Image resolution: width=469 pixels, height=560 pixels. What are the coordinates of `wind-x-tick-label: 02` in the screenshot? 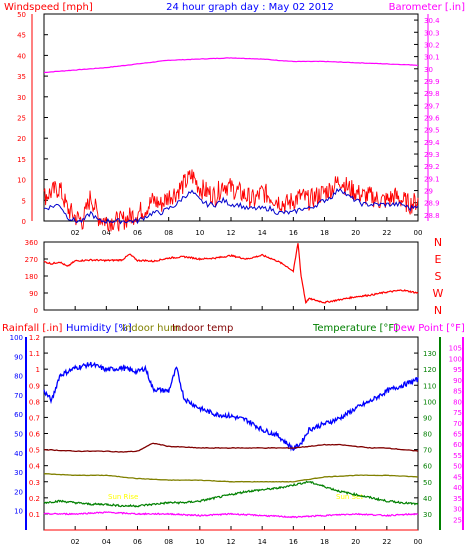 It's located at (75, 233).